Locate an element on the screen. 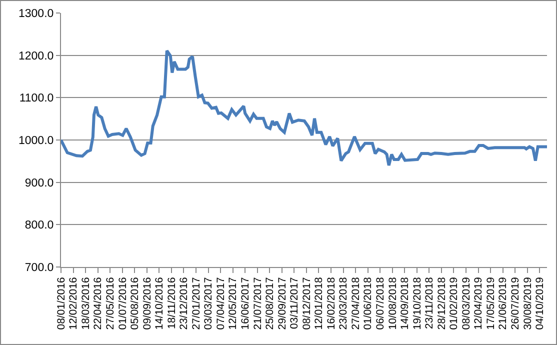 This screenshot has height=345, width=557. x-tick-label: 08/12/2017 is located at coordinates (306, 303).